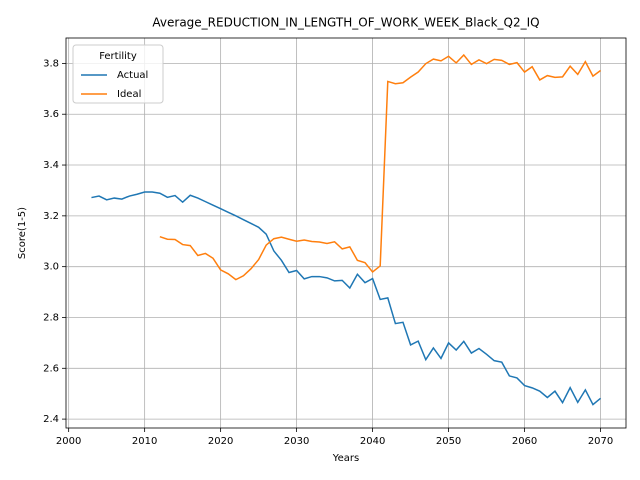  I want to click on x-tick-label: 2000, so click(68, 441).